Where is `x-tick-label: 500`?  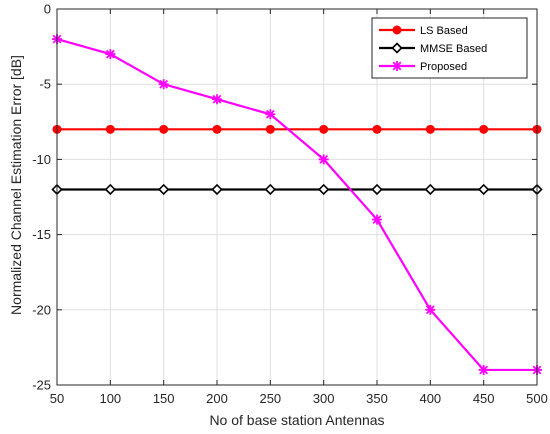
x-tick-label: 500 is located at coordinates (537, 398).